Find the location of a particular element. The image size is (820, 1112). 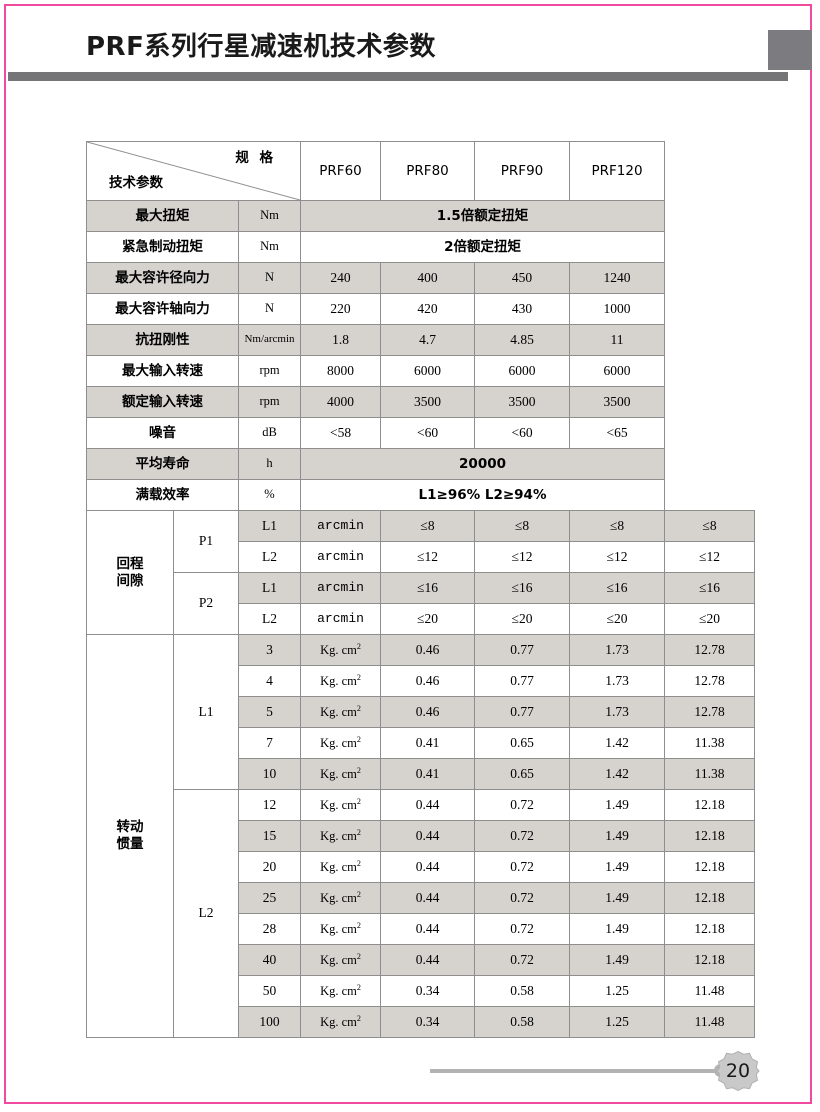

param-value-1: <58 is located at coordinates (341, 433).